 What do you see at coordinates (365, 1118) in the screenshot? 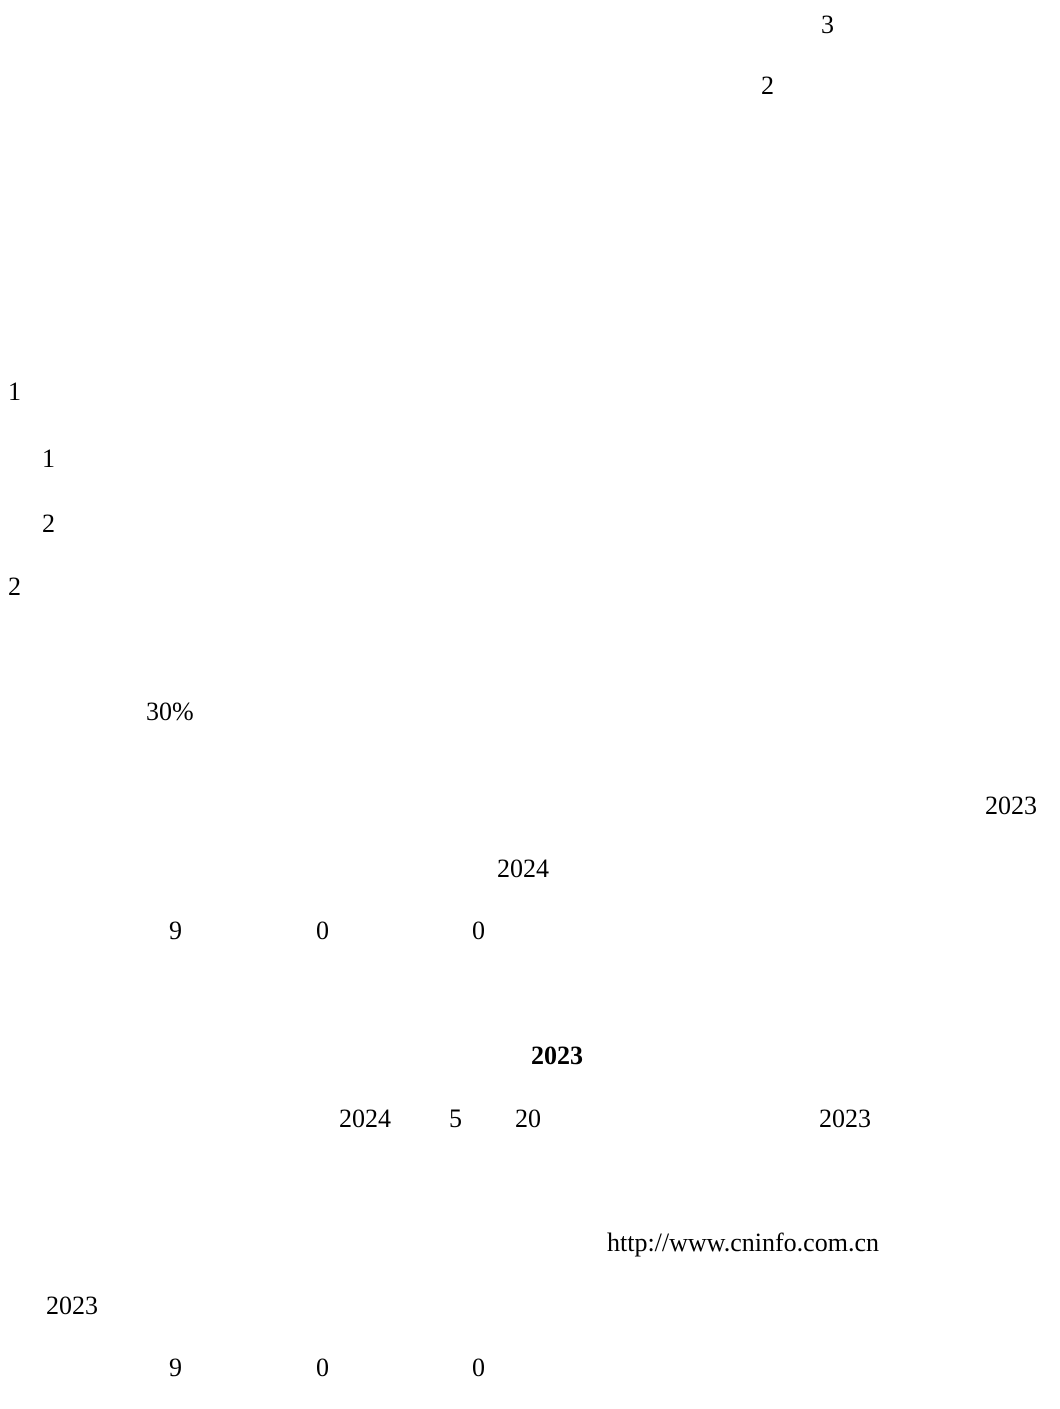
I see `date-year: 2024` at bounding box center [365, 1118].